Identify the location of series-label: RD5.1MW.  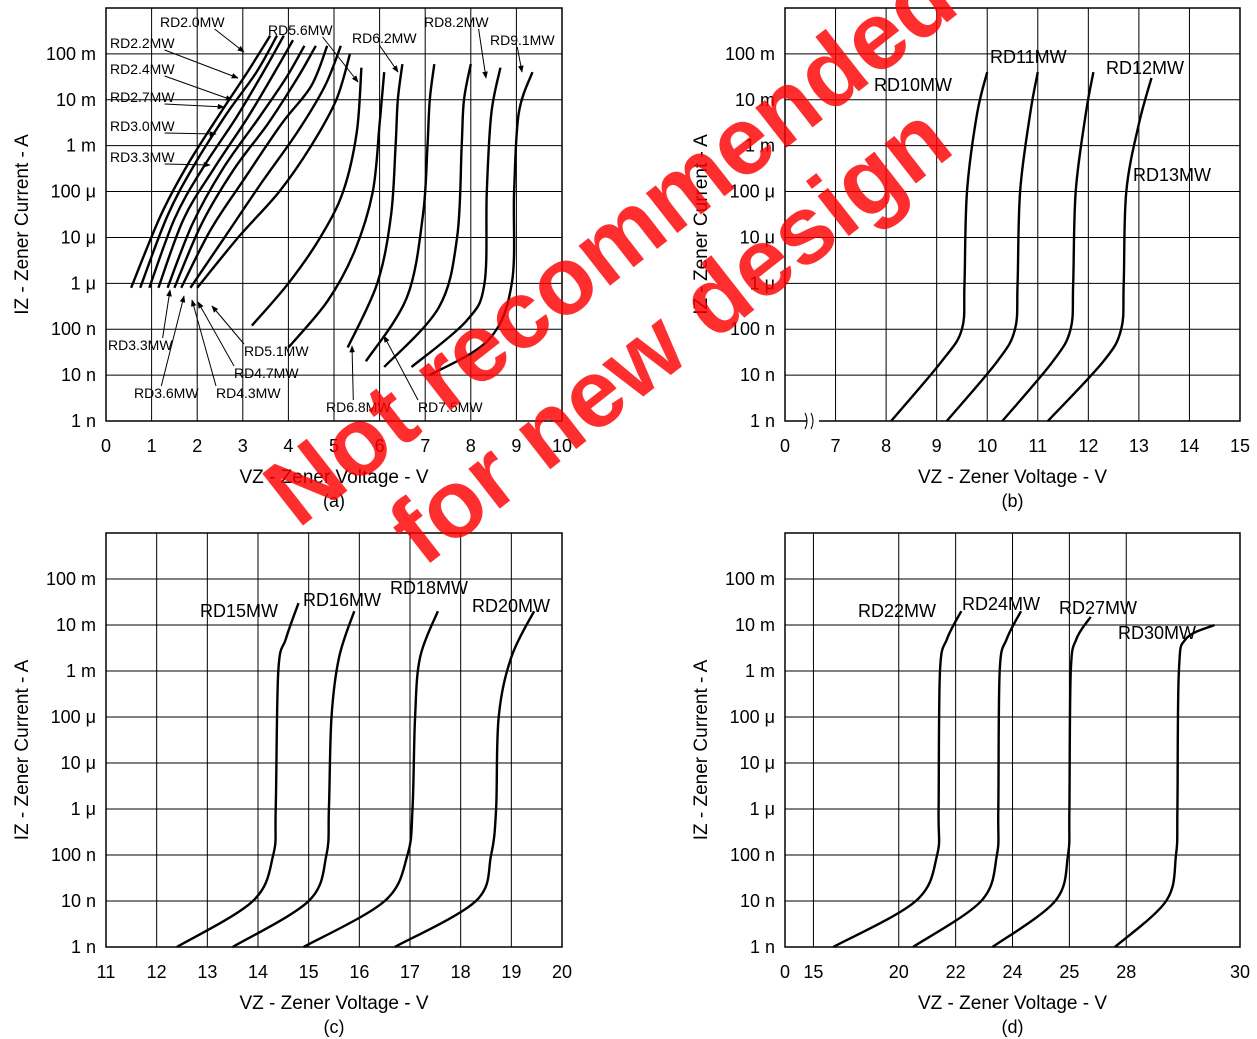
(276, 351).